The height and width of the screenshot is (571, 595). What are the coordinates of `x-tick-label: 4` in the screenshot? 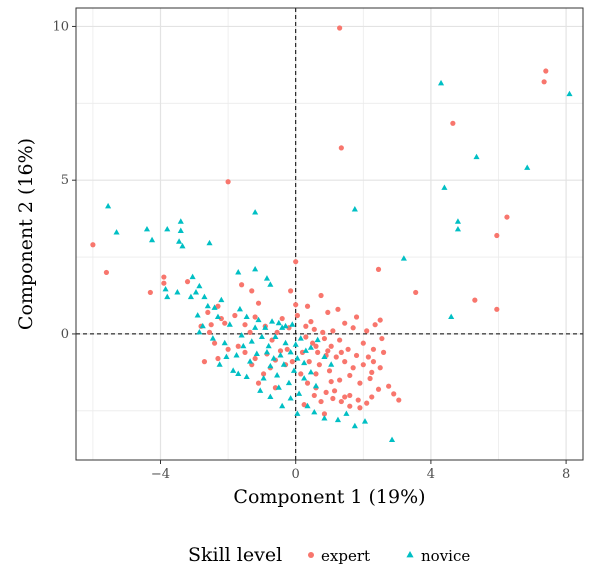 It's located at (431, 474).